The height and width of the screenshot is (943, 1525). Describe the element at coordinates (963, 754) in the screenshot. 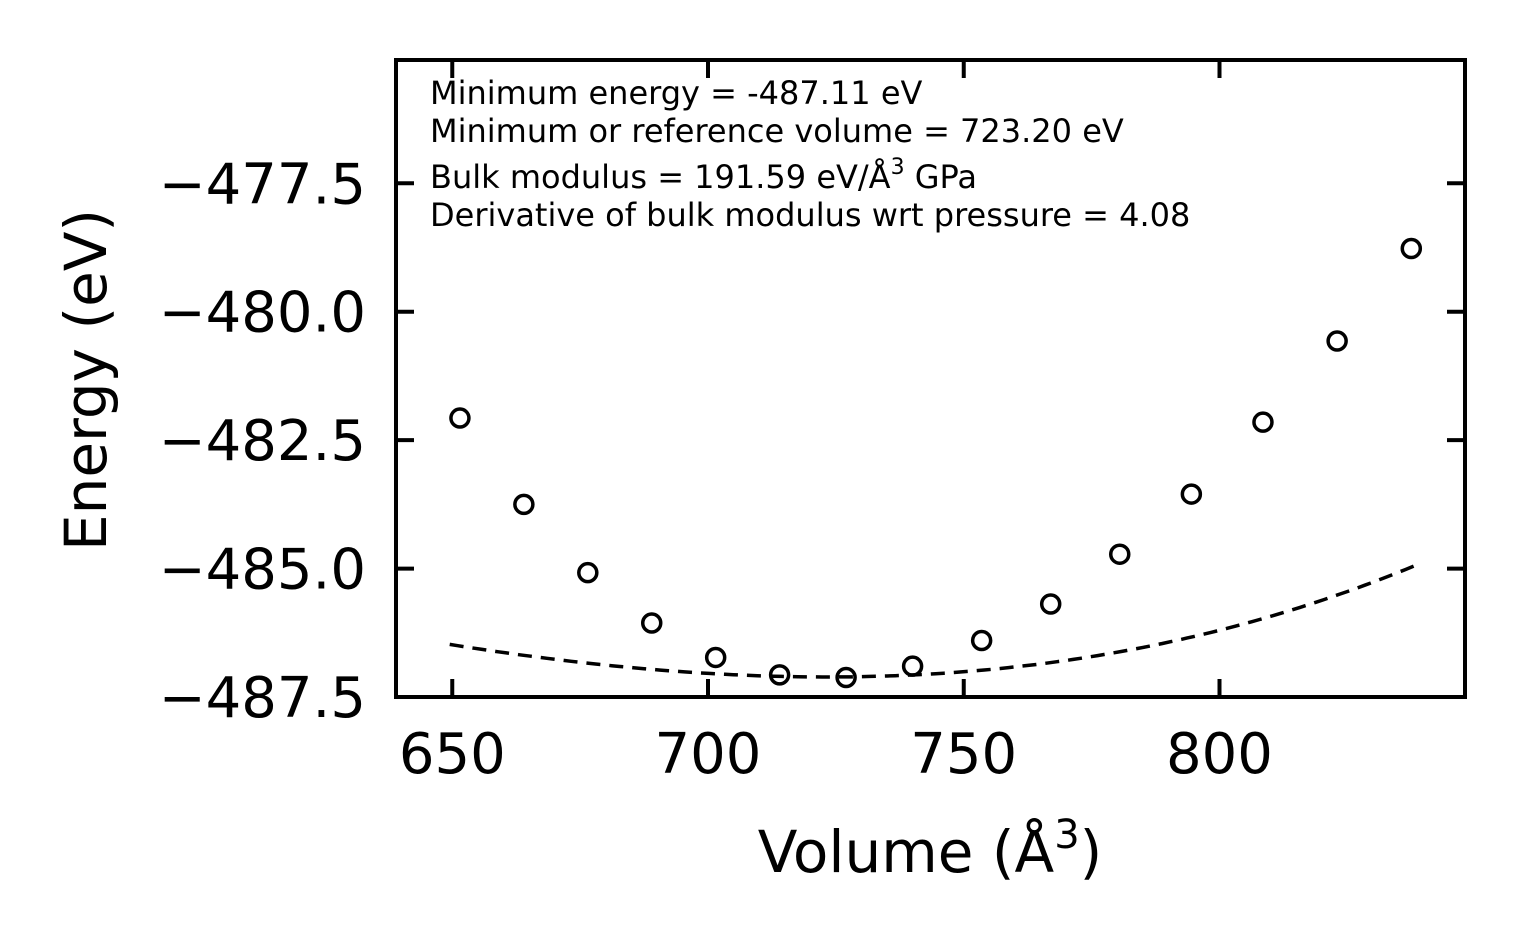

I see `x-tick-label: 750` at that location.